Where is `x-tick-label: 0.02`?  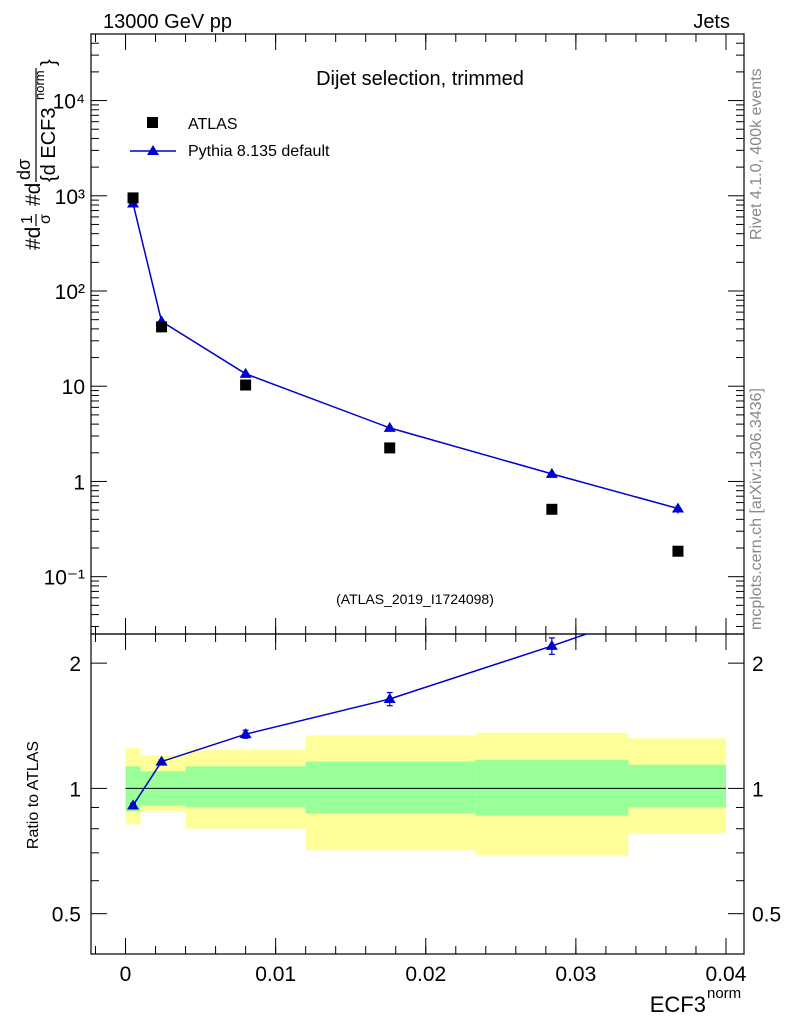
x-tick-label: 0.02 is located at coordinates (425, 974).